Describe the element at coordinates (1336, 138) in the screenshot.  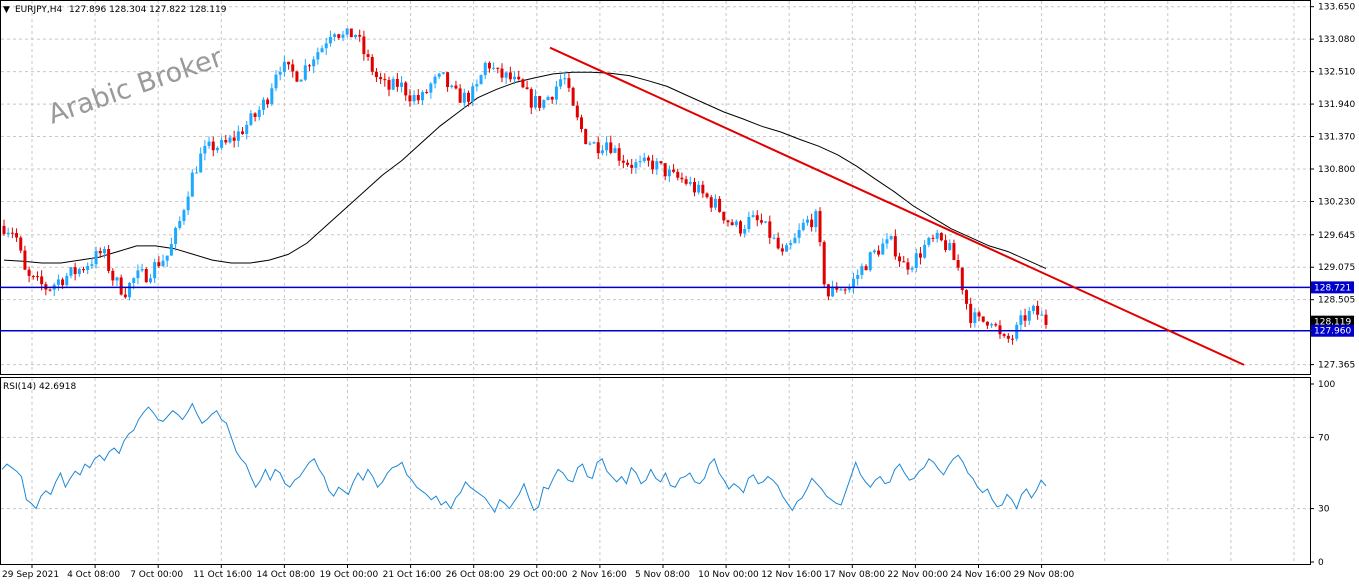
I see `price-tick-label: 131.370` at that location.